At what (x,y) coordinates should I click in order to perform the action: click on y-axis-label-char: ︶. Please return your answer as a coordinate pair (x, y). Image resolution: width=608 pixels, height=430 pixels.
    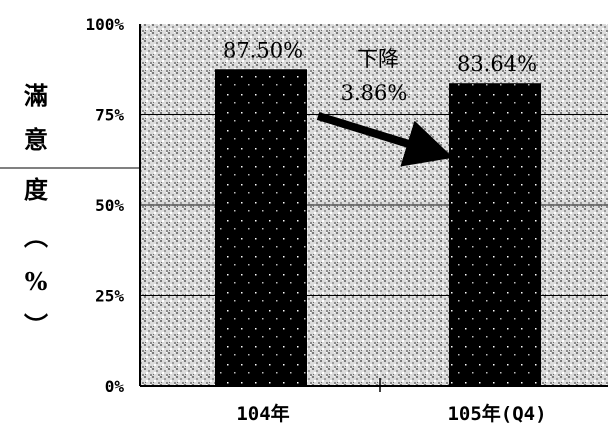
    Looking at the image, I should click on (36, 325).